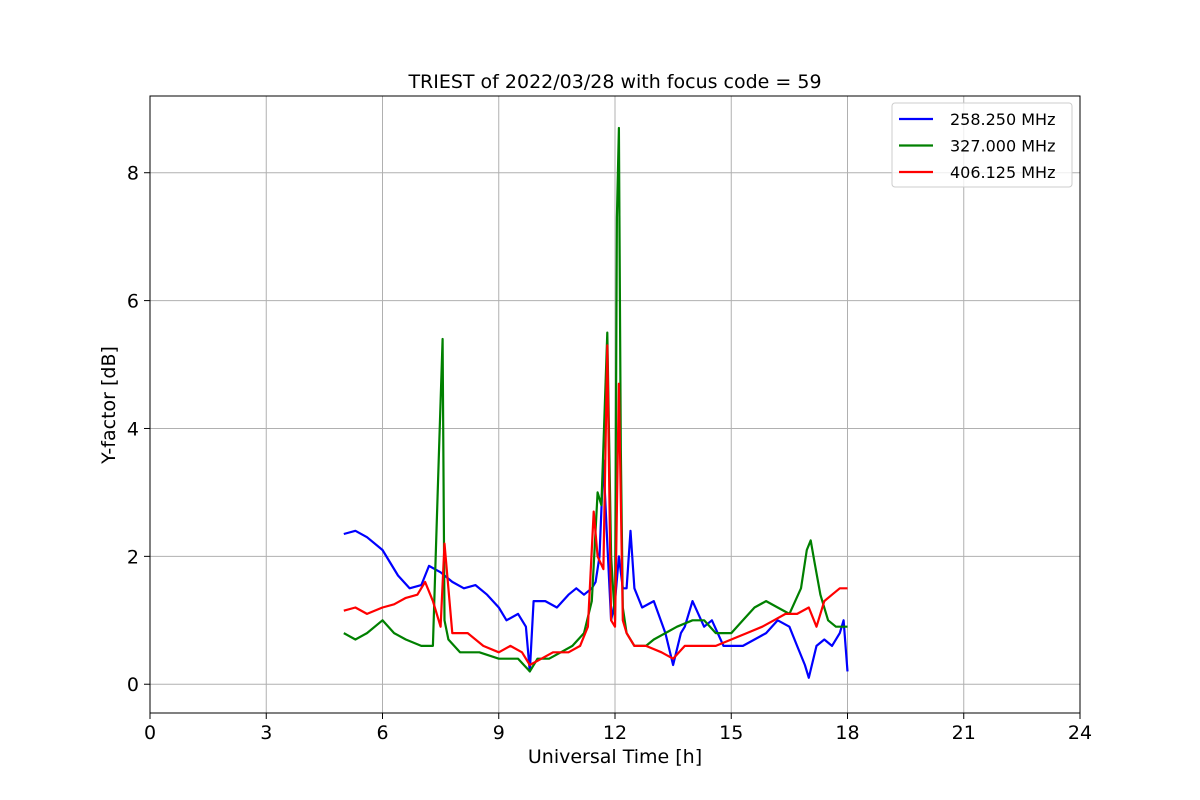 This screenshot has height=800, width=1200. What do you see at coordinates (133, 429) in the screenshot?
I see `y-tick-label: 4` at bounding box center [133, 429].